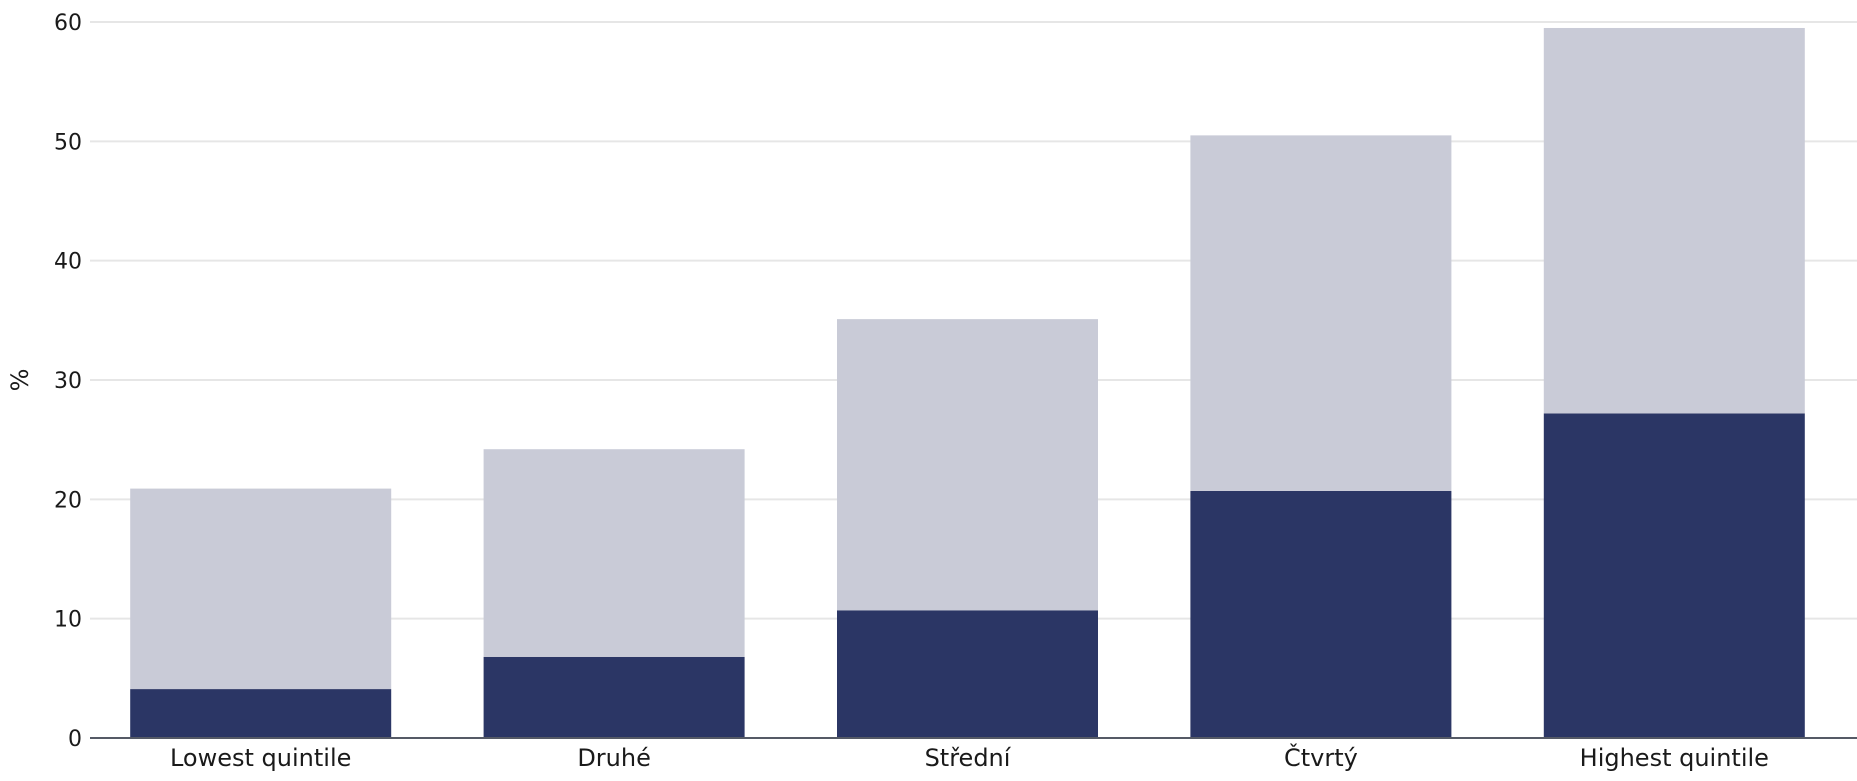  I want to click on y-tick-label: 10, so click(68, 620).